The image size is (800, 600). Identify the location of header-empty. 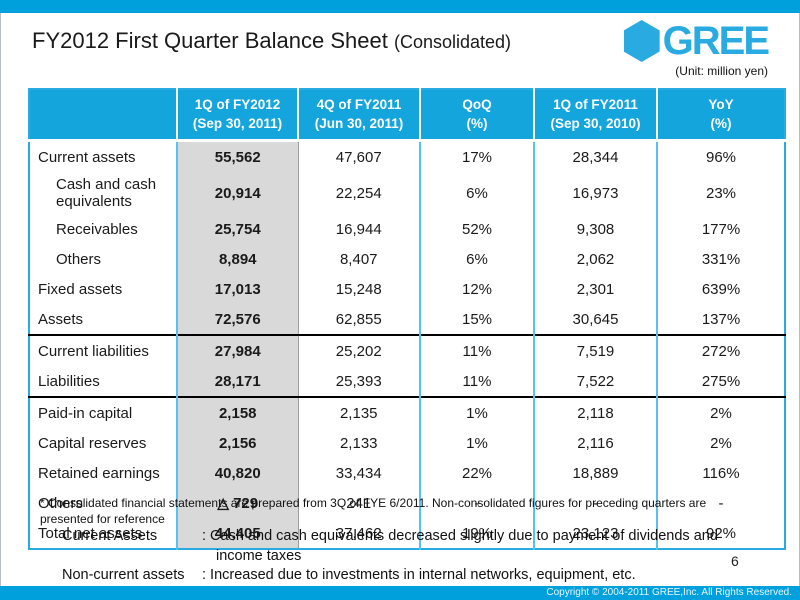
(103, 115).